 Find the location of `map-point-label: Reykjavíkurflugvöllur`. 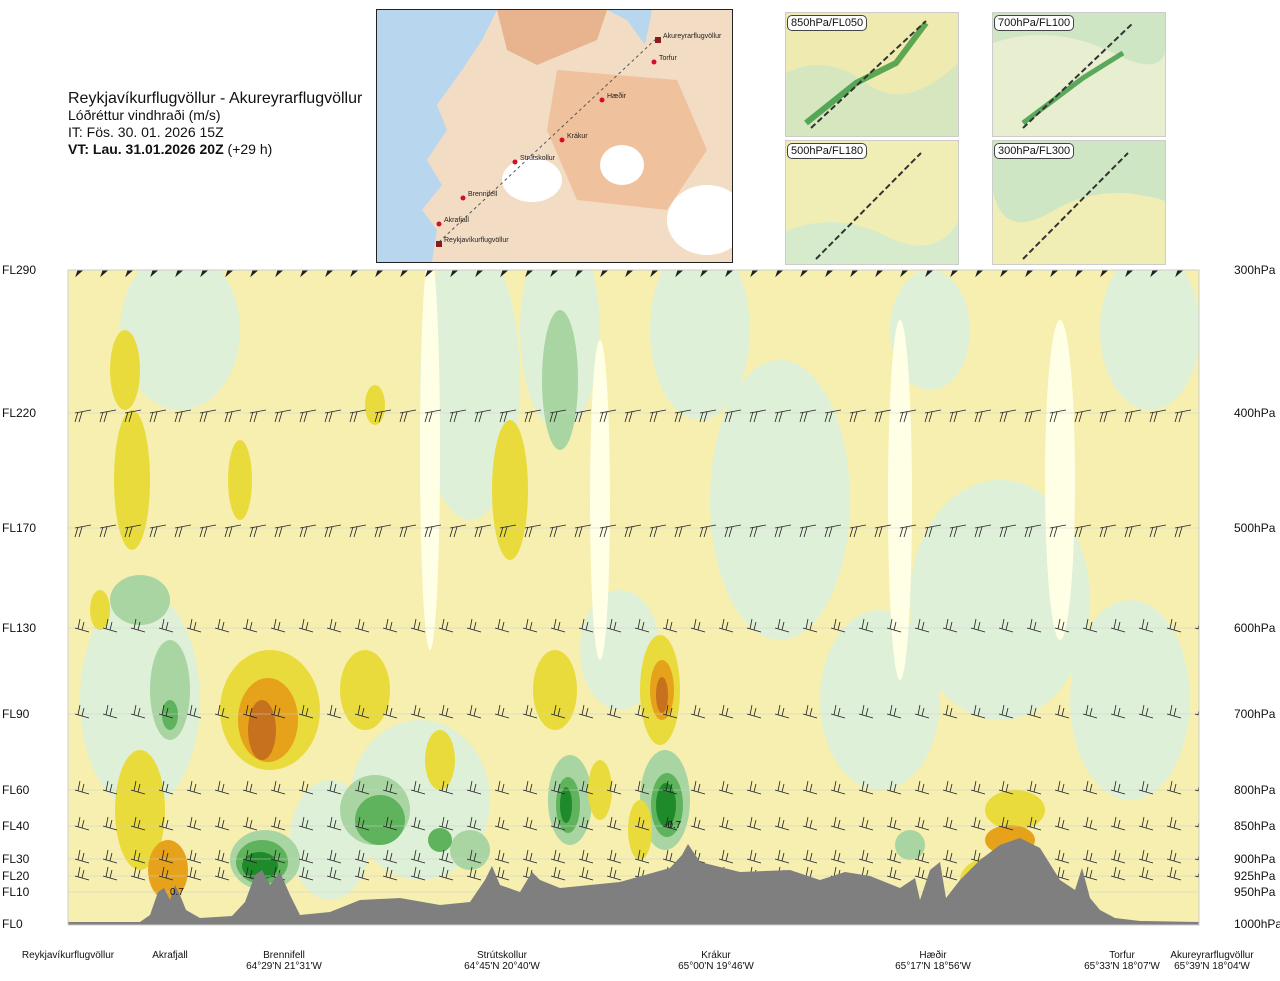

map-point-label: Reykjavíkurflugvöllur is located at coordinates (476, 240).